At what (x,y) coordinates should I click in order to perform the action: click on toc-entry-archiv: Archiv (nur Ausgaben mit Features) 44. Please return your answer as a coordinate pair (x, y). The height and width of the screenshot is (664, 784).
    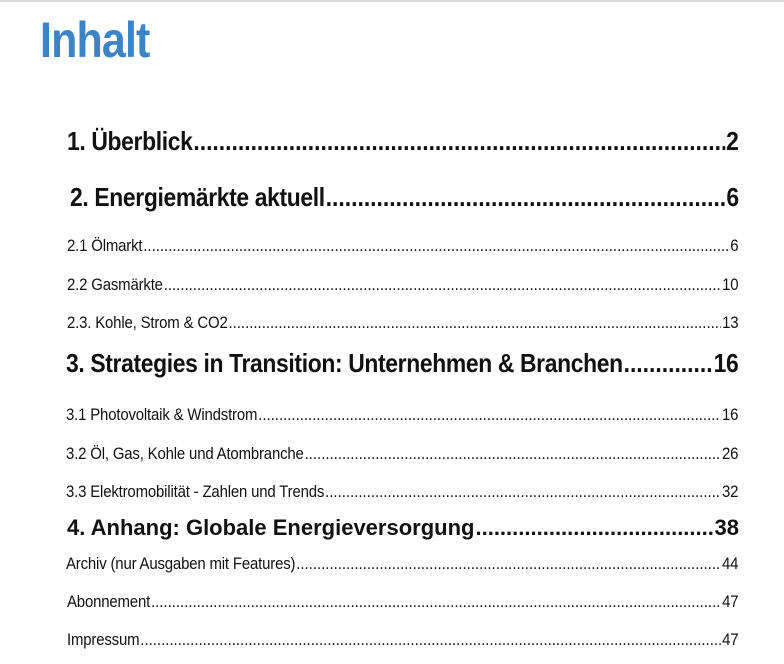
    Looking at the image, I should click on (402, 564).